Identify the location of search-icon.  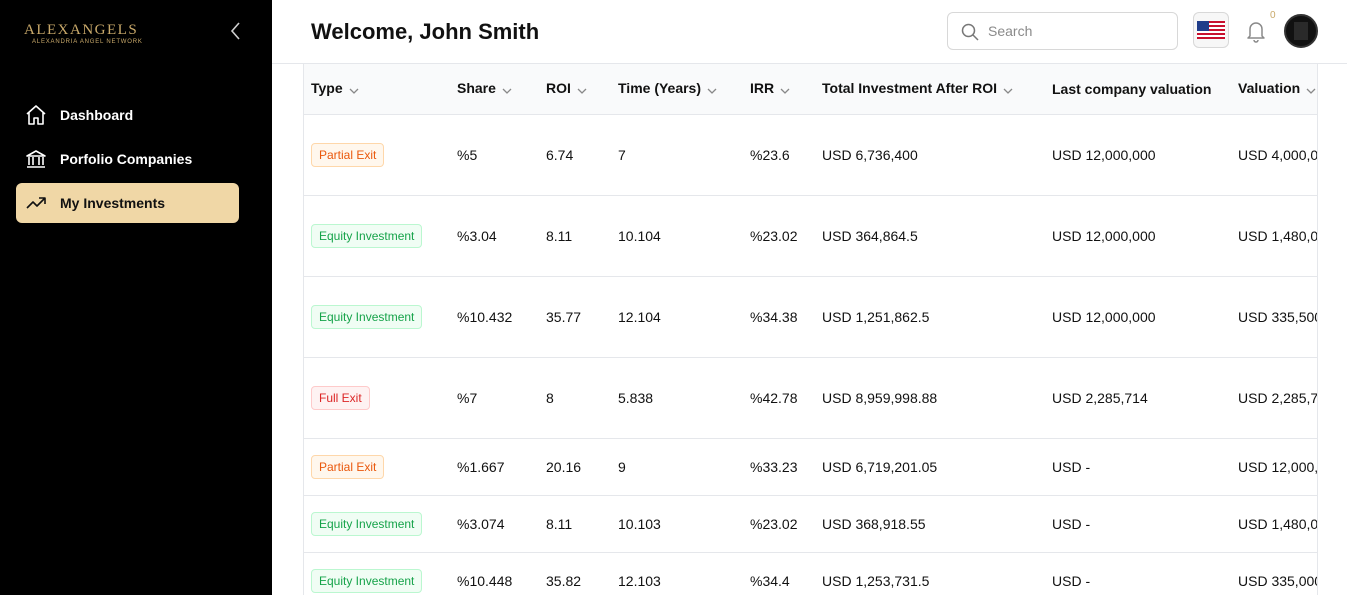
(970, 34).